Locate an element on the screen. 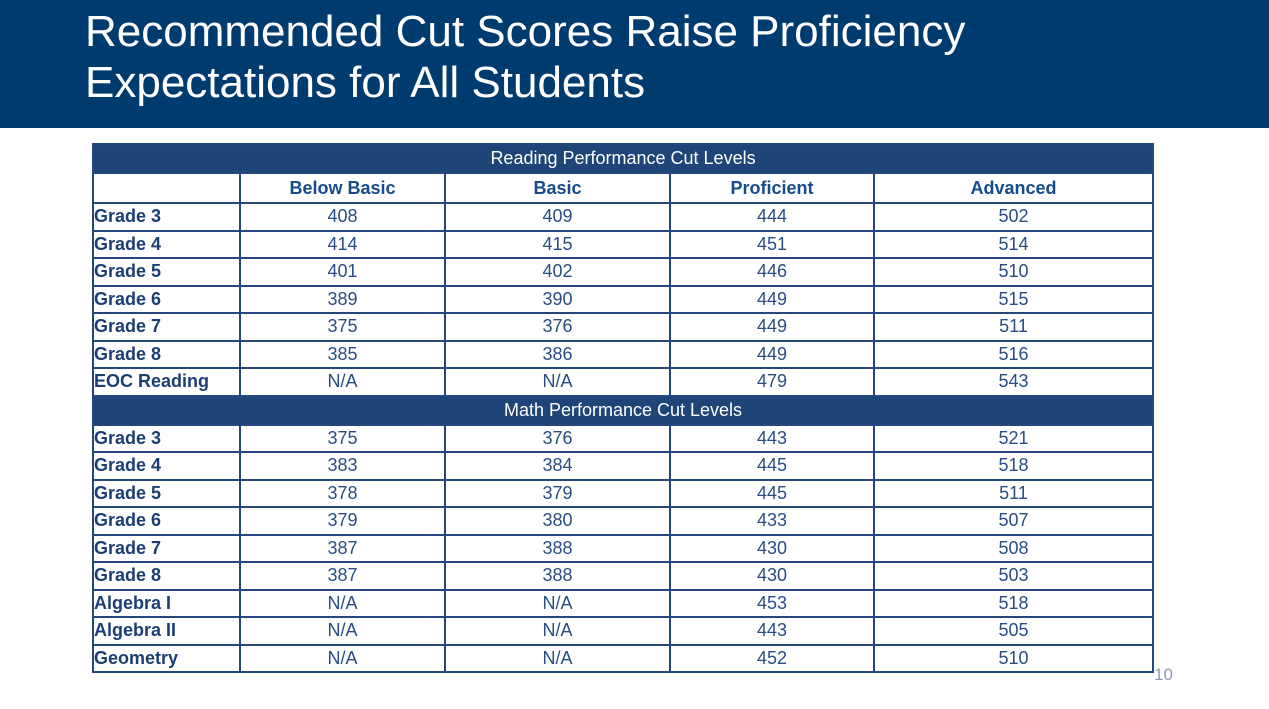 The image size is (1269, 709). table-row: Grade 4 414 415 451 514 is located at coordinates (623, 244).